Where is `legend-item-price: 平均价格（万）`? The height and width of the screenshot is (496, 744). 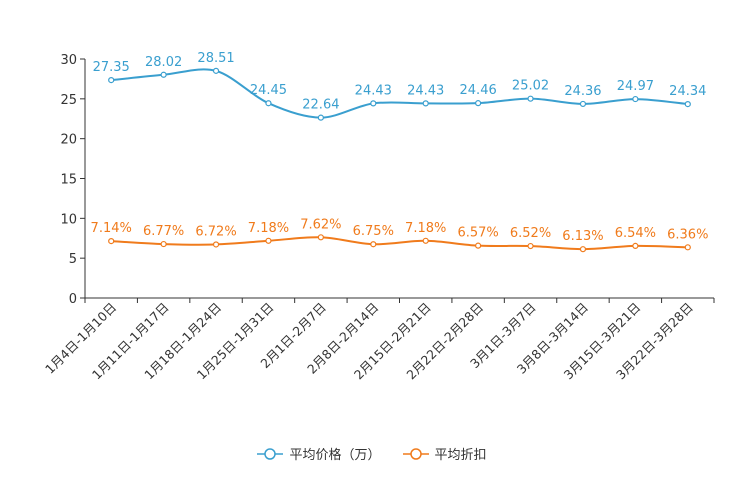 legend-item-price: 平均价格（万） is located at coordinates (319, 453).